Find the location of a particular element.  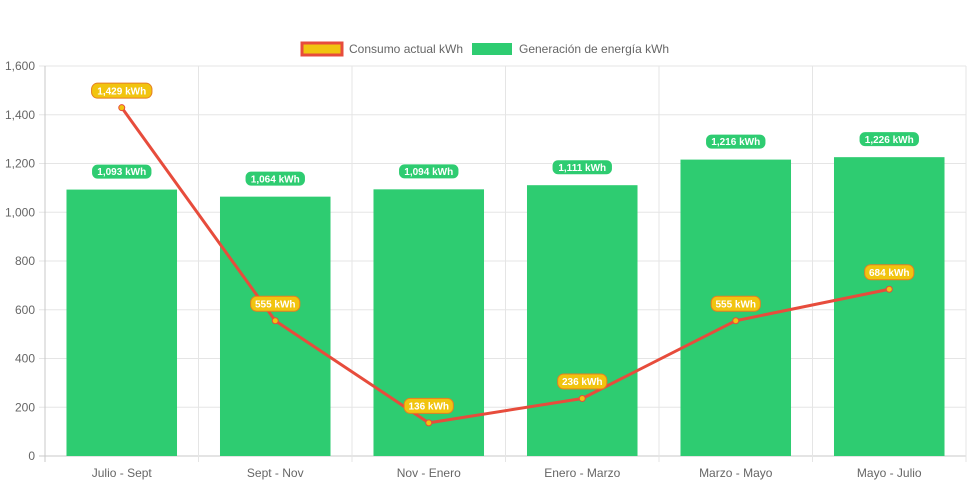

generation-data-label: 1,093 kWh is located at coordinates (121, 172).